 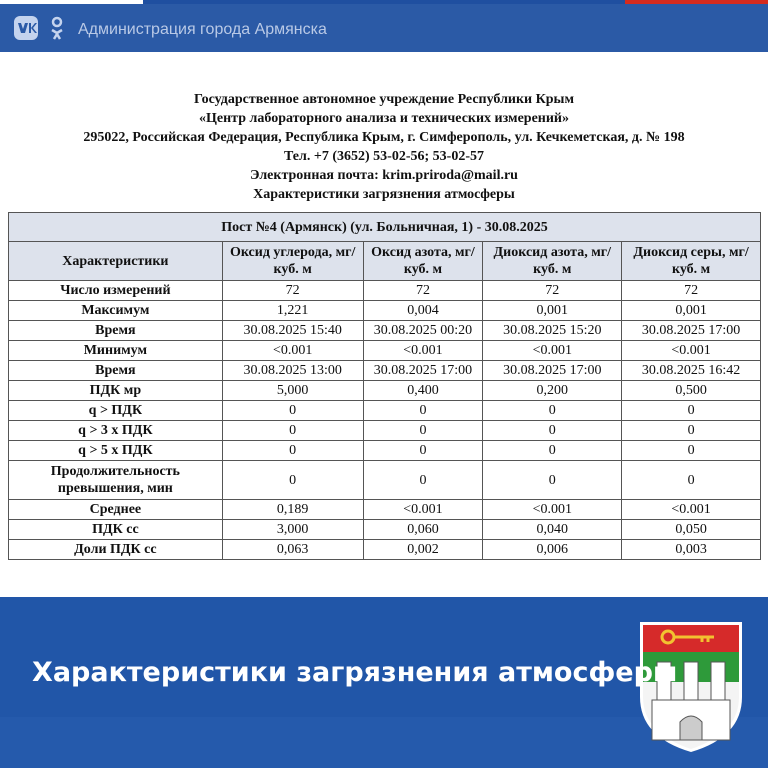 What do you see at coordinates (292, 261) in the screenshot?
I see `column-header: Оксид углерода, мг/куб. м` at bounding box center [292, 261].